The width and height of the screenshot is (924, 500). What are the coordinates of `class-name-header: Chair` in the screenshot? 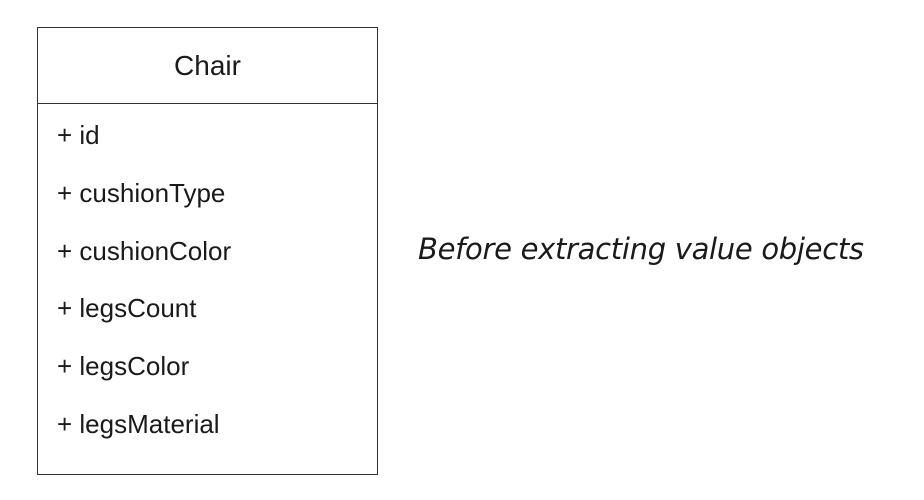 It's located at (207, 66).